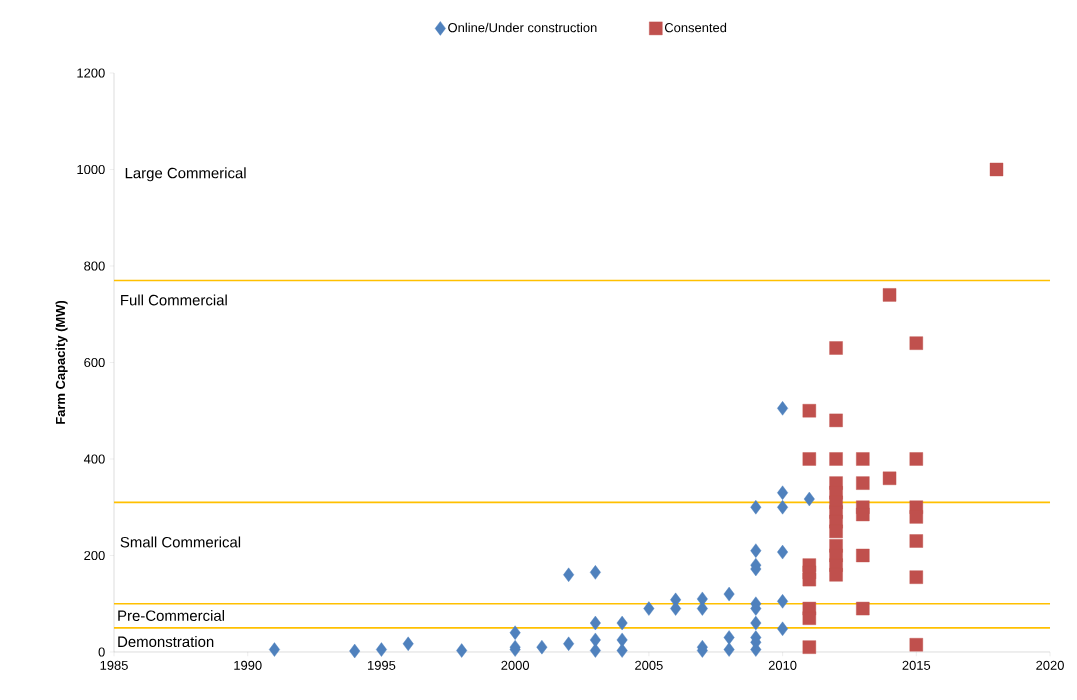  Describe the element at coordinates (174, 300) in the screenshot. I see `annotation: Full Commercial` at that location.